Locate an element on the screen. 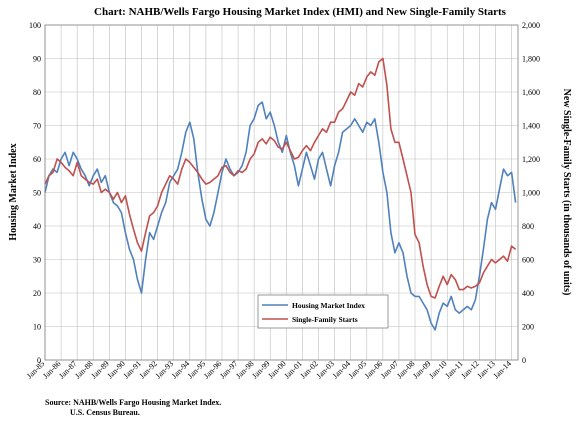  left-axis-tick-labels: 0 10 20 30 40 50 60 70 80 90 100 is located at coordinates (35, 193).